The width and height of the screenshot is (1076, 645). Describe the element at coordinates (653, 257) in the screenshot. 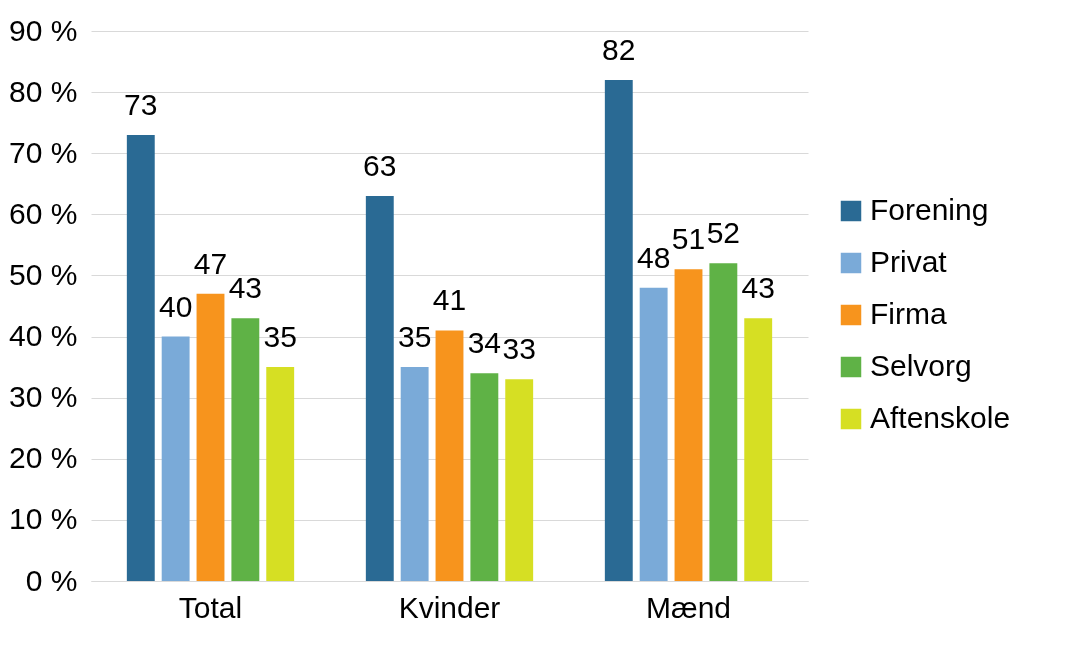

I see `data-label: 48` at that location.